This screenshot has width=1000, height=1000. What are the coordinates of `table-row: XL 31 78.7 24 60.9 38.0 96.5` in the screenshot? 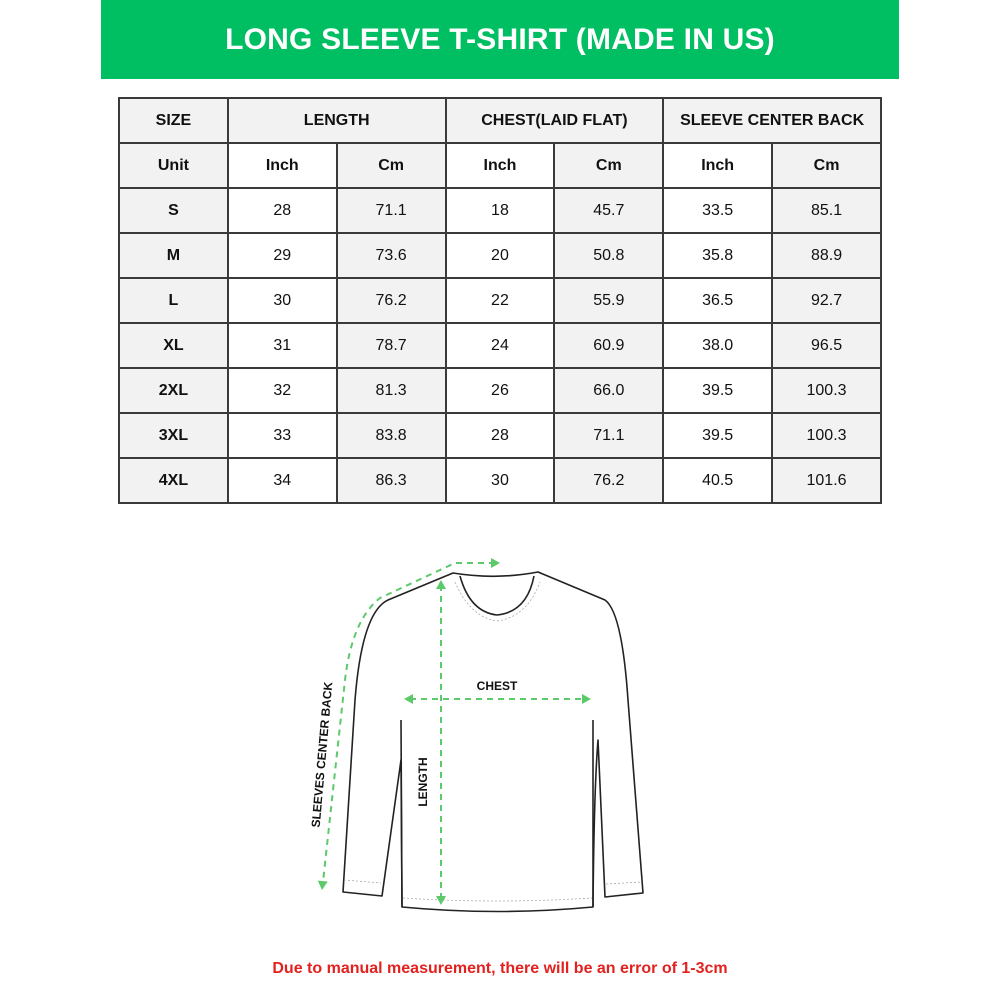 It's located at (500, 345).